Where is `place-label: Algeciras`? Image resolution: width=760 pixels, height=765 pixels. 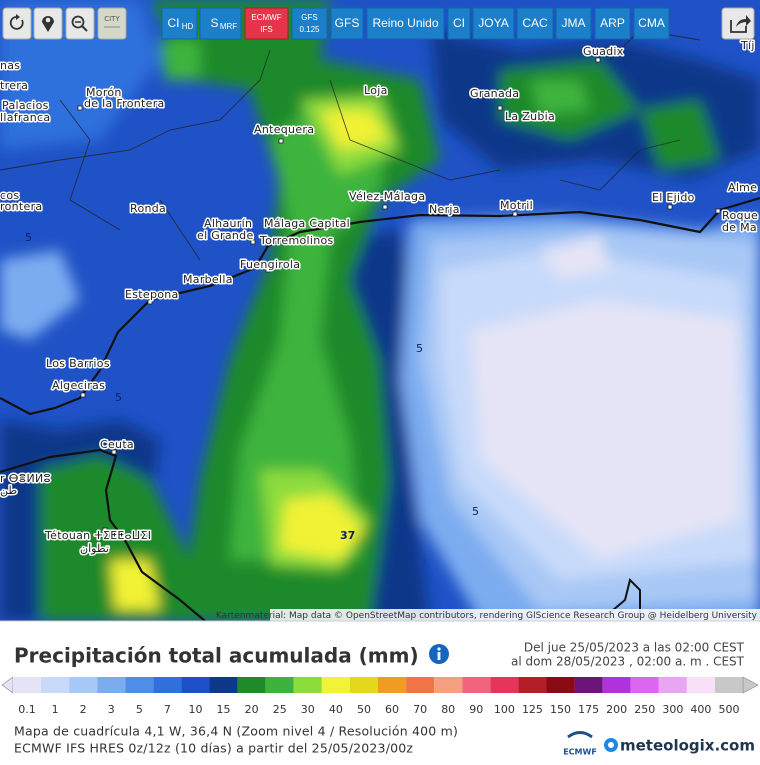
place-label: Algeciras is located at coordinates (78, 385).